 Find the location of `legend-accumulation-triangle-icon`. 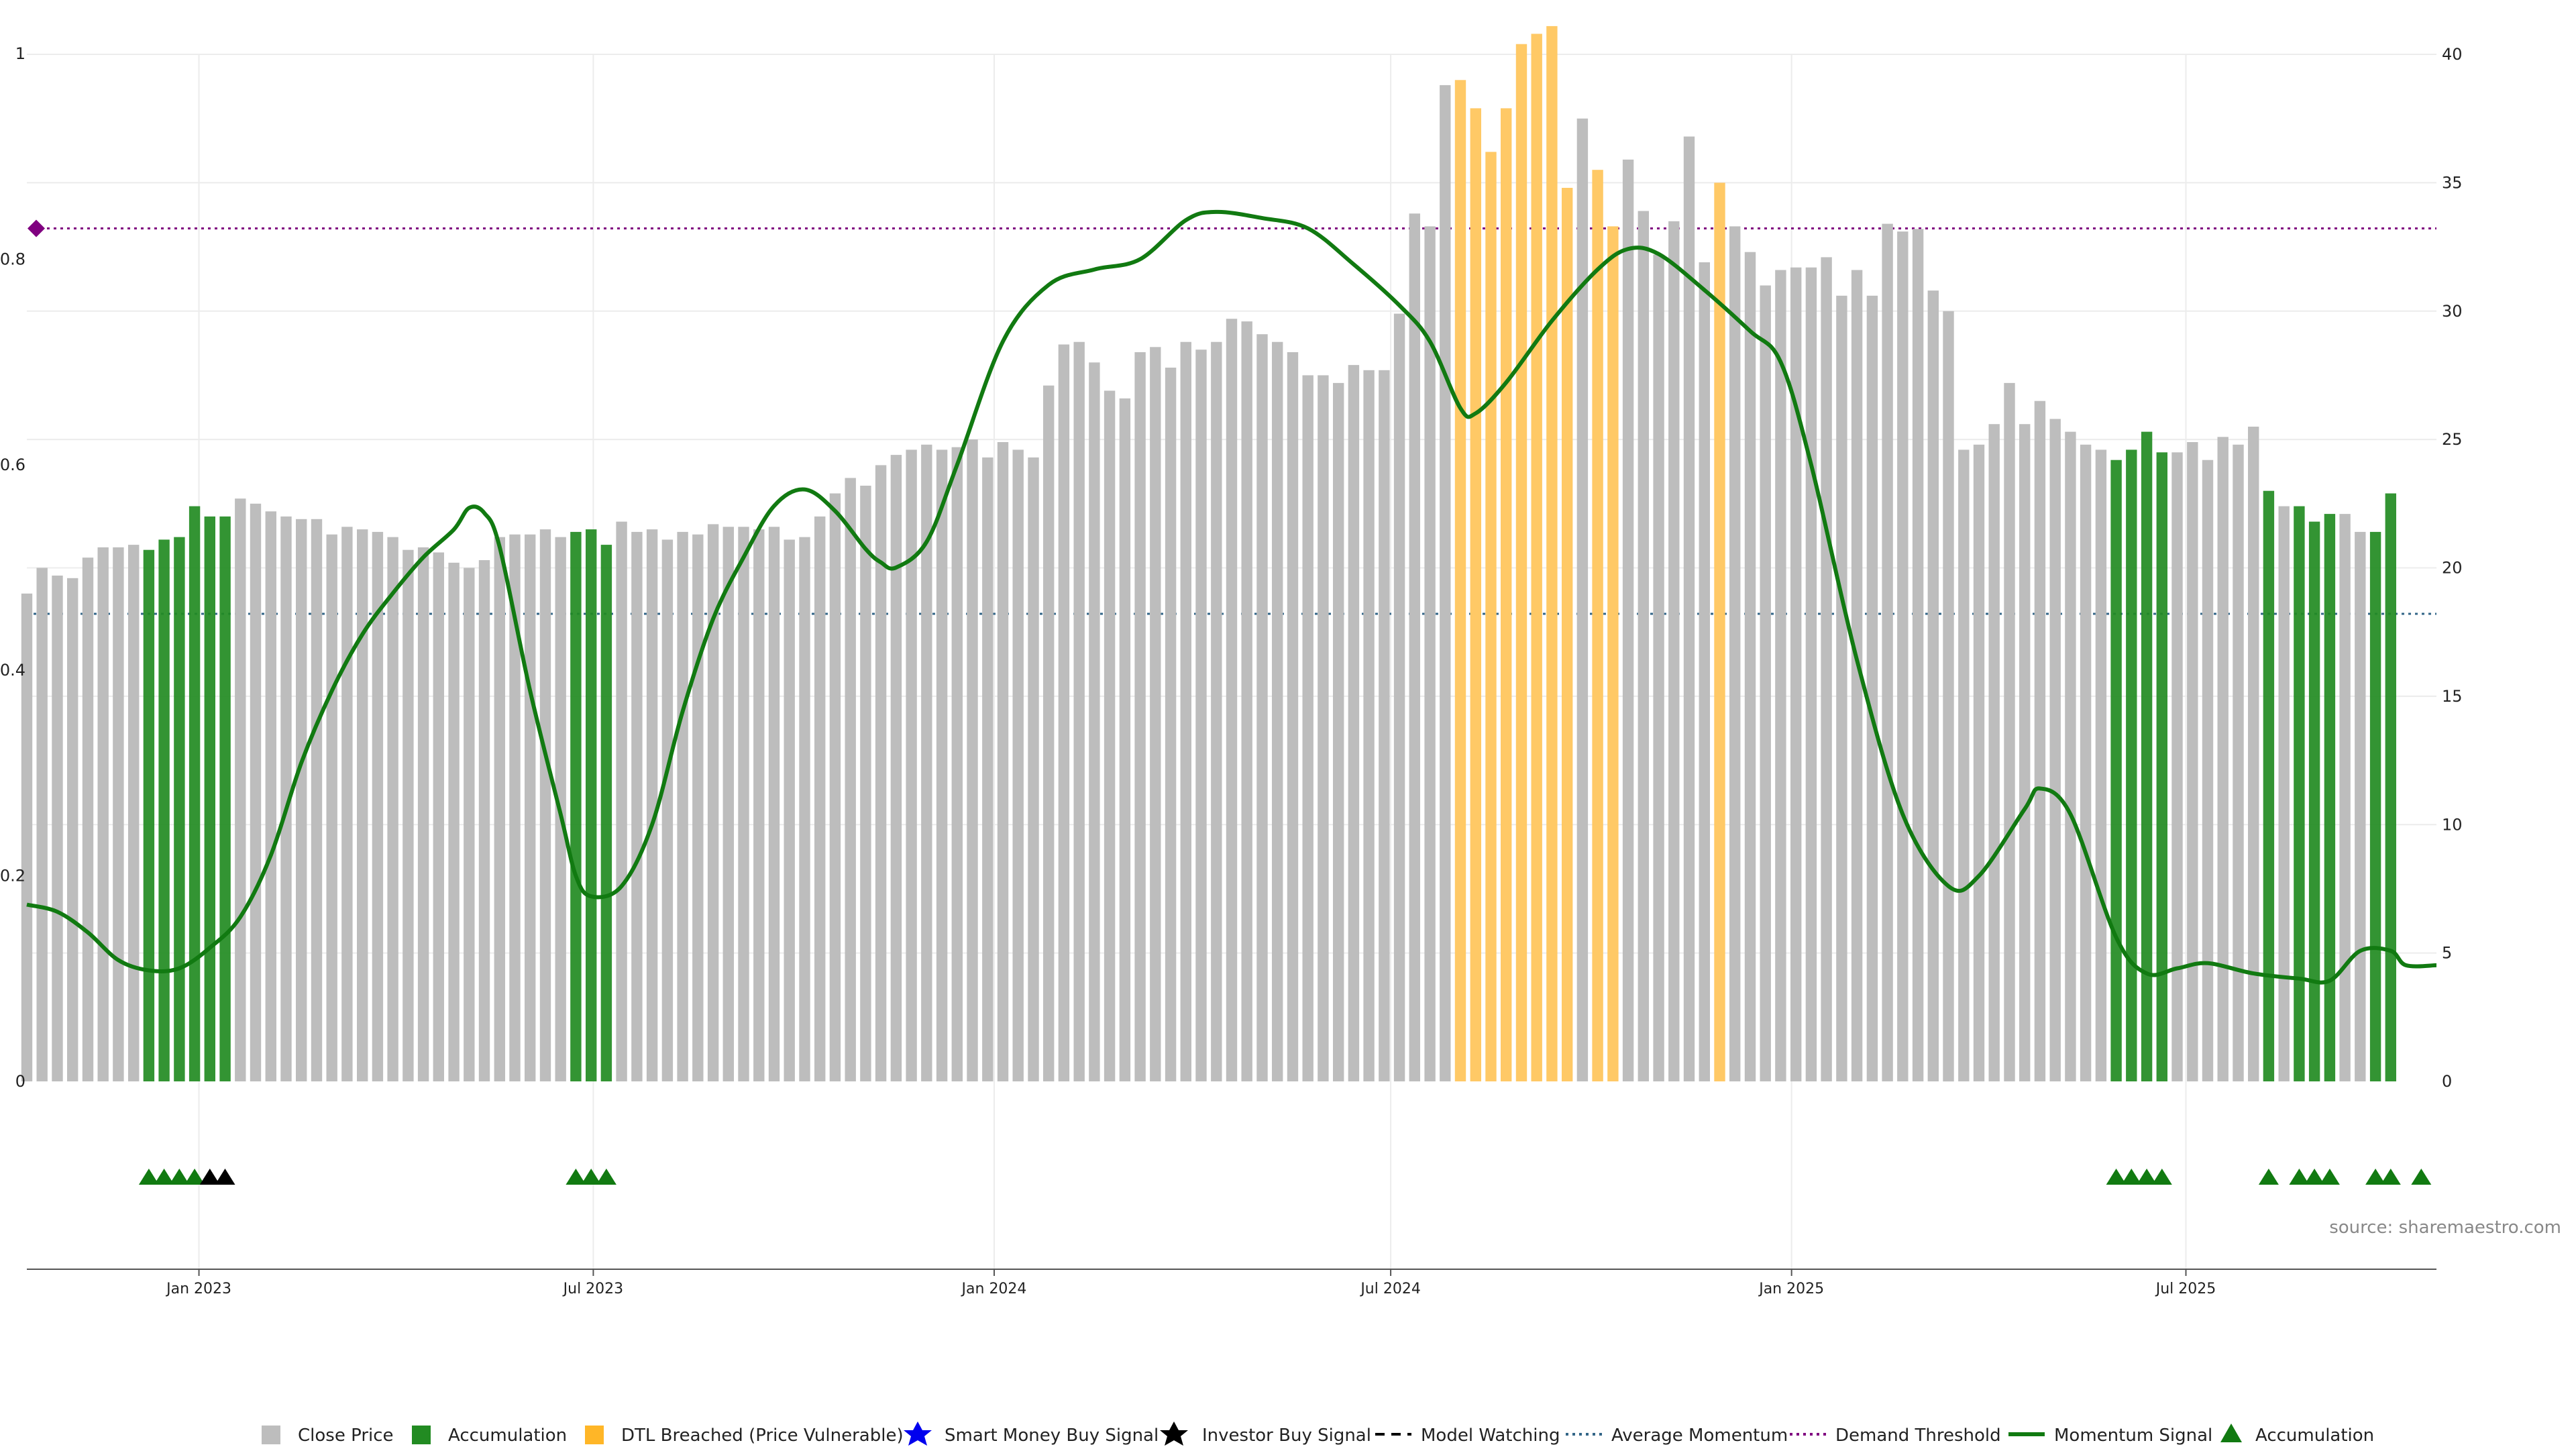

legend-accumulation-triangle-icon is located at coordinates (2231, 1433).